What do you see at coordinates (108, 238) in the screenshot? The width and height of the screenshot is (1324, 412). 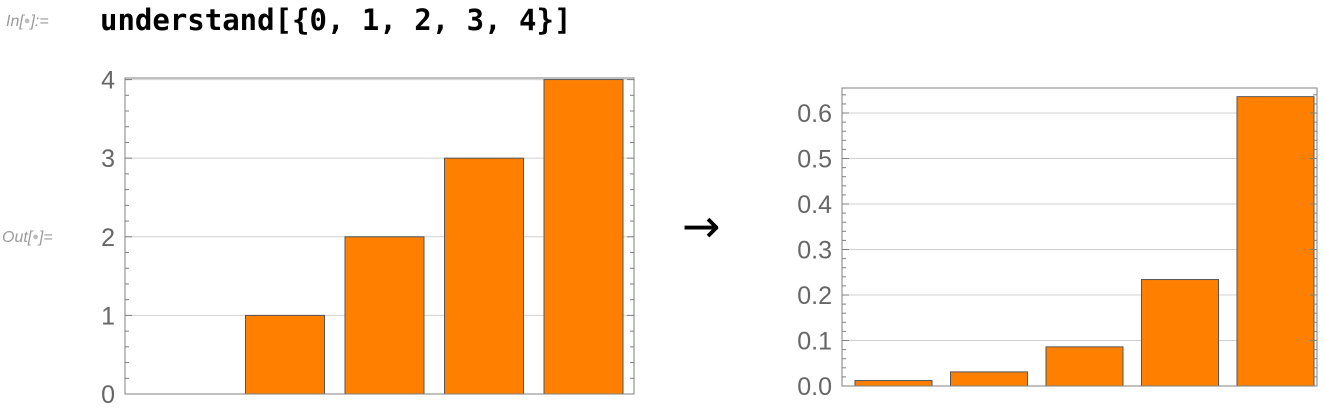 I see `y-tick-label: 2` at bounding box center [108, 238].